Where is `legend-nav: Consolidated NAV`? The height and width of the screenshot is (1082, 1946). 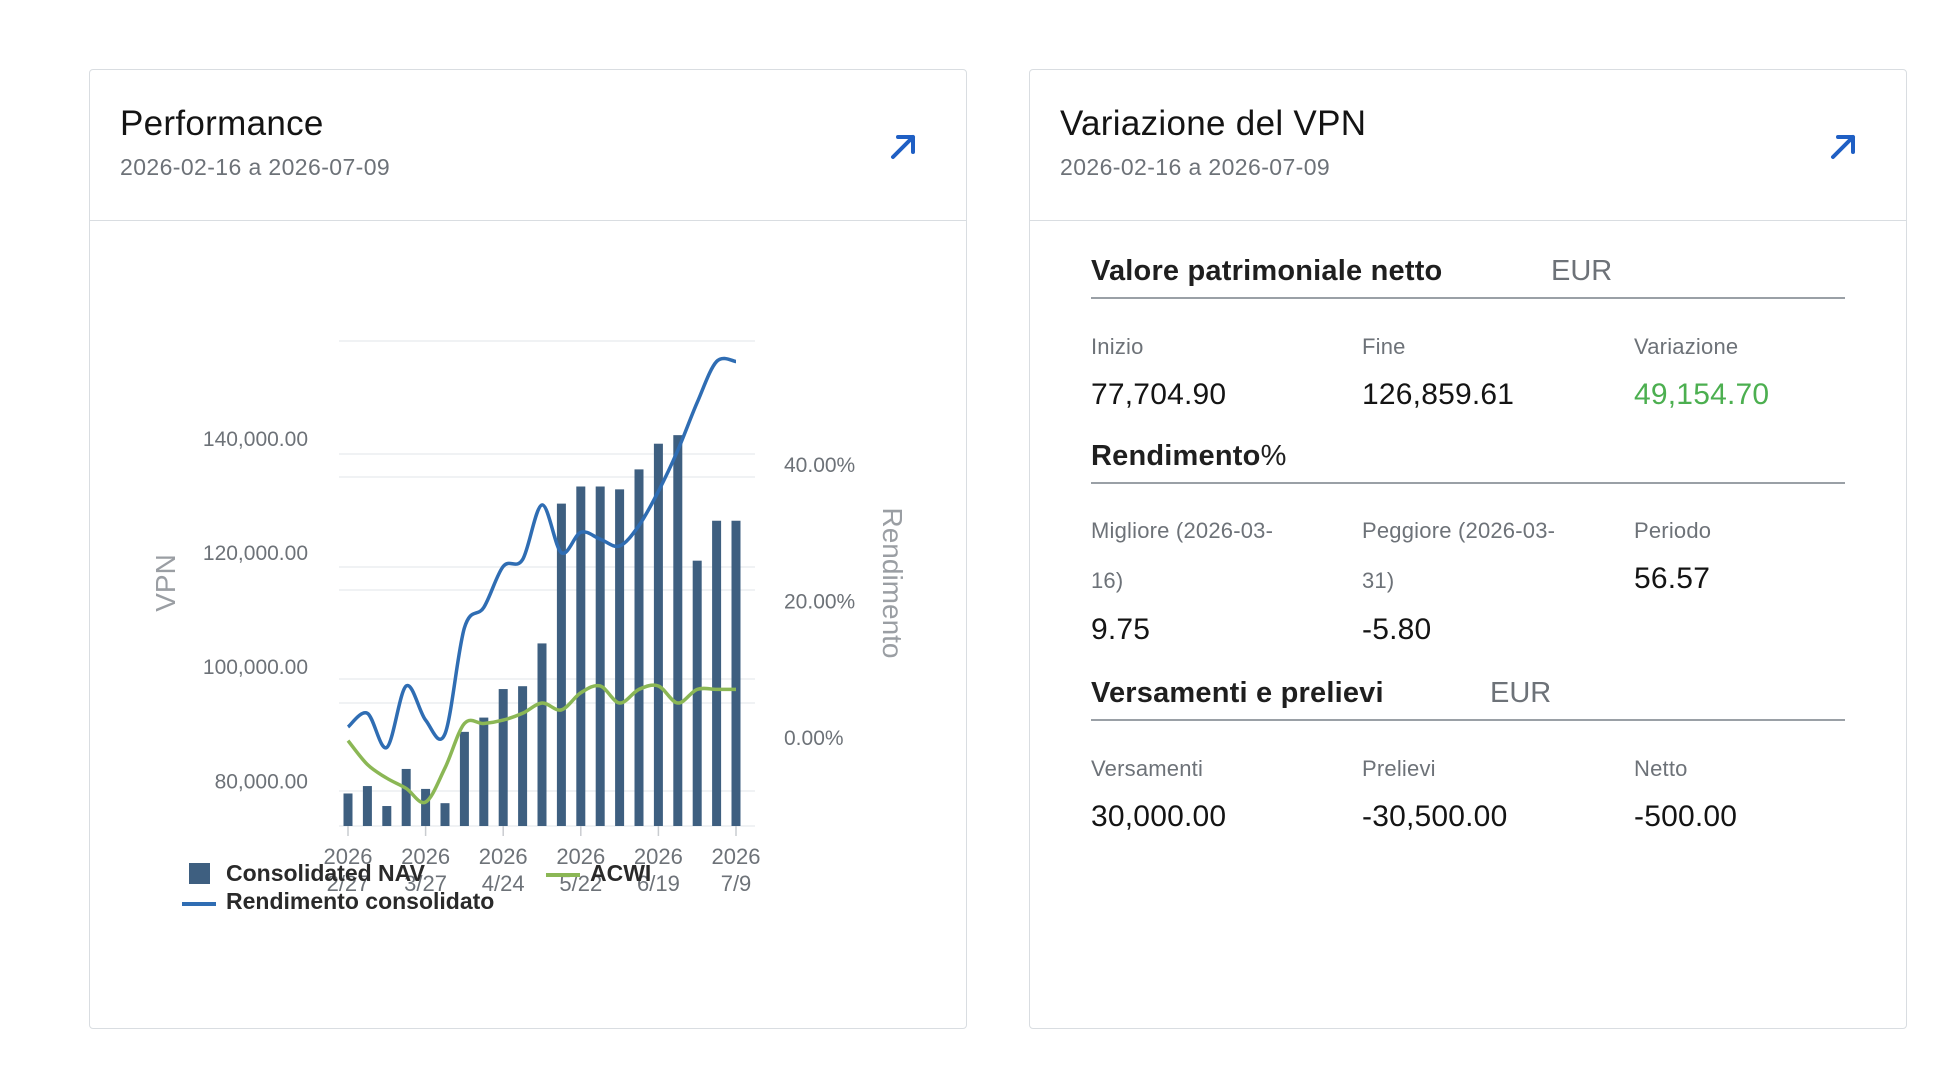 legend-nav: Consolidated NAV is located at coordinates (325, 873).